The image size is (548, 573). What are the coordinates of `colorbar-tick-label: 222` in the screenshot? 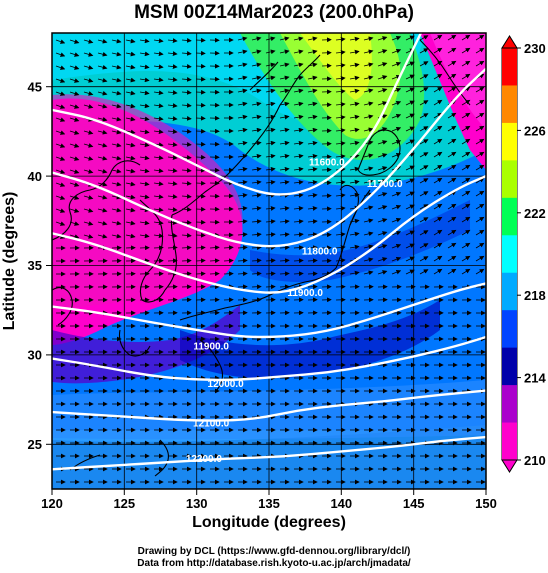 It's located at (535, 213).